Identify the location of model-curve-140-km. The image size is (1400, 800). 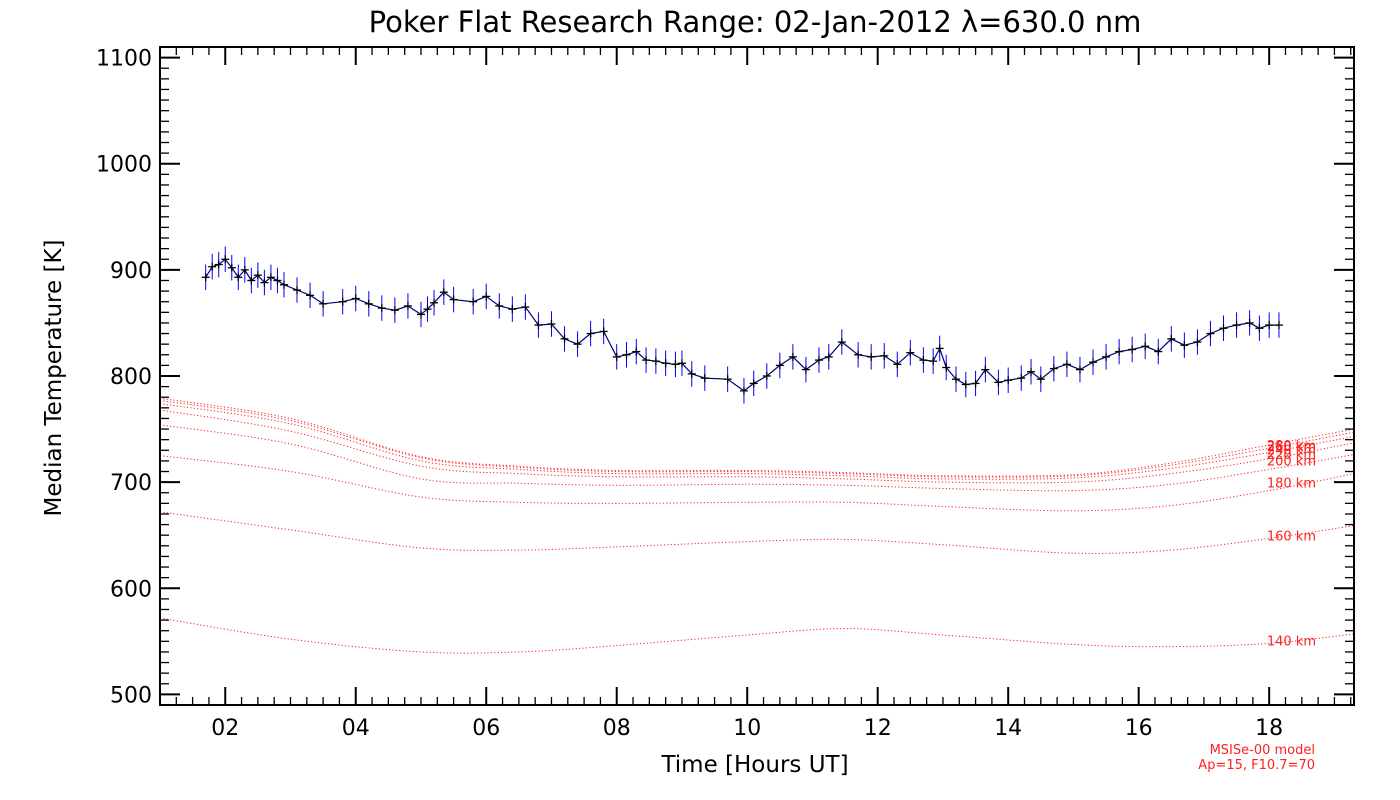
(757, 635).